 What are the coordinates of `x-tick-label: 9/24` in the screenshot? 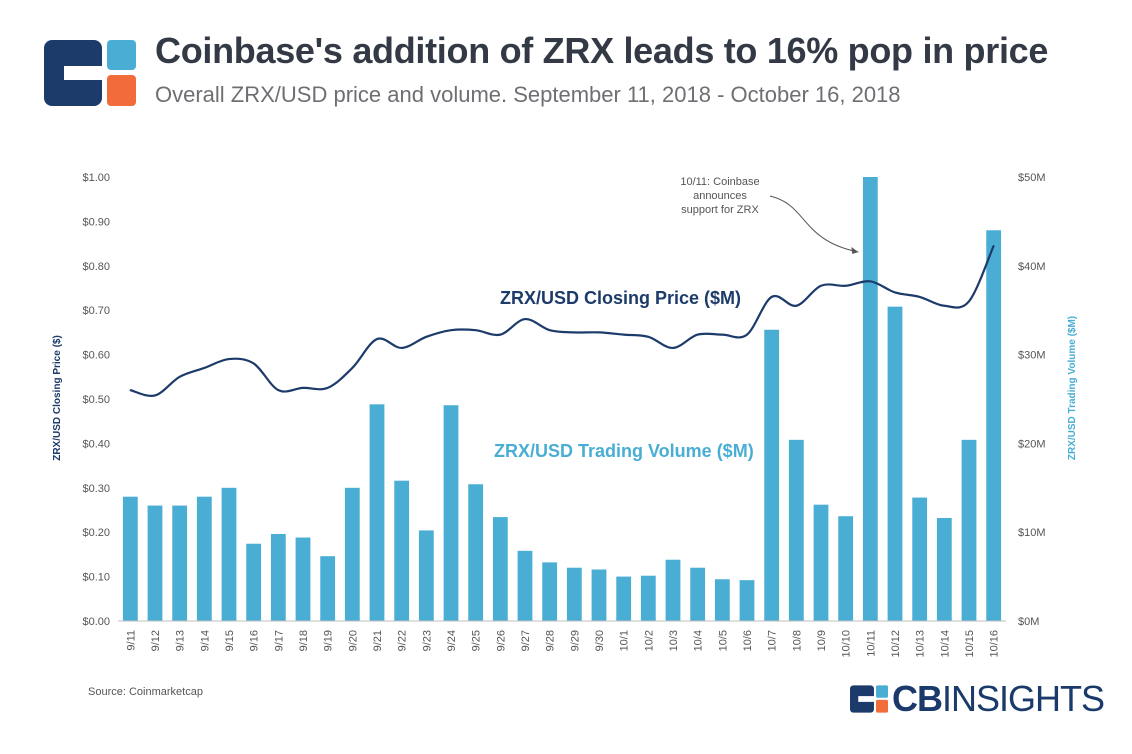 It's located at (452, 640).